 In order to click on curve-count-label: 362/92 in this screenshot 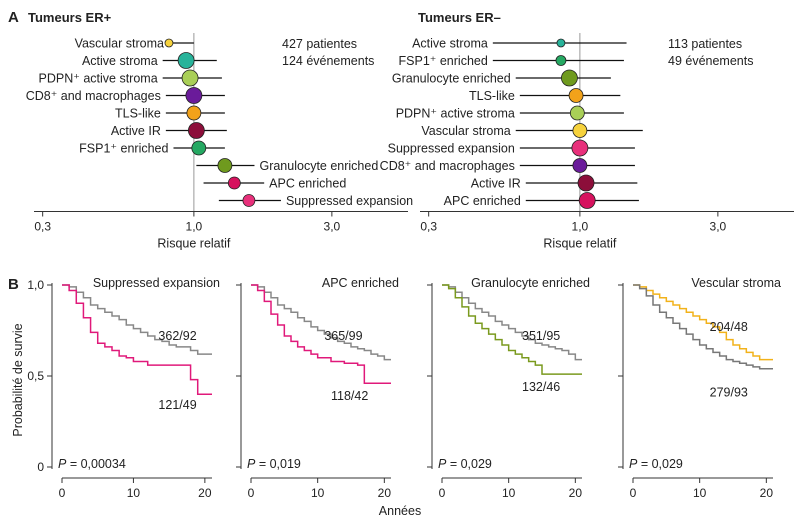, I will do `click(177, 336)`.